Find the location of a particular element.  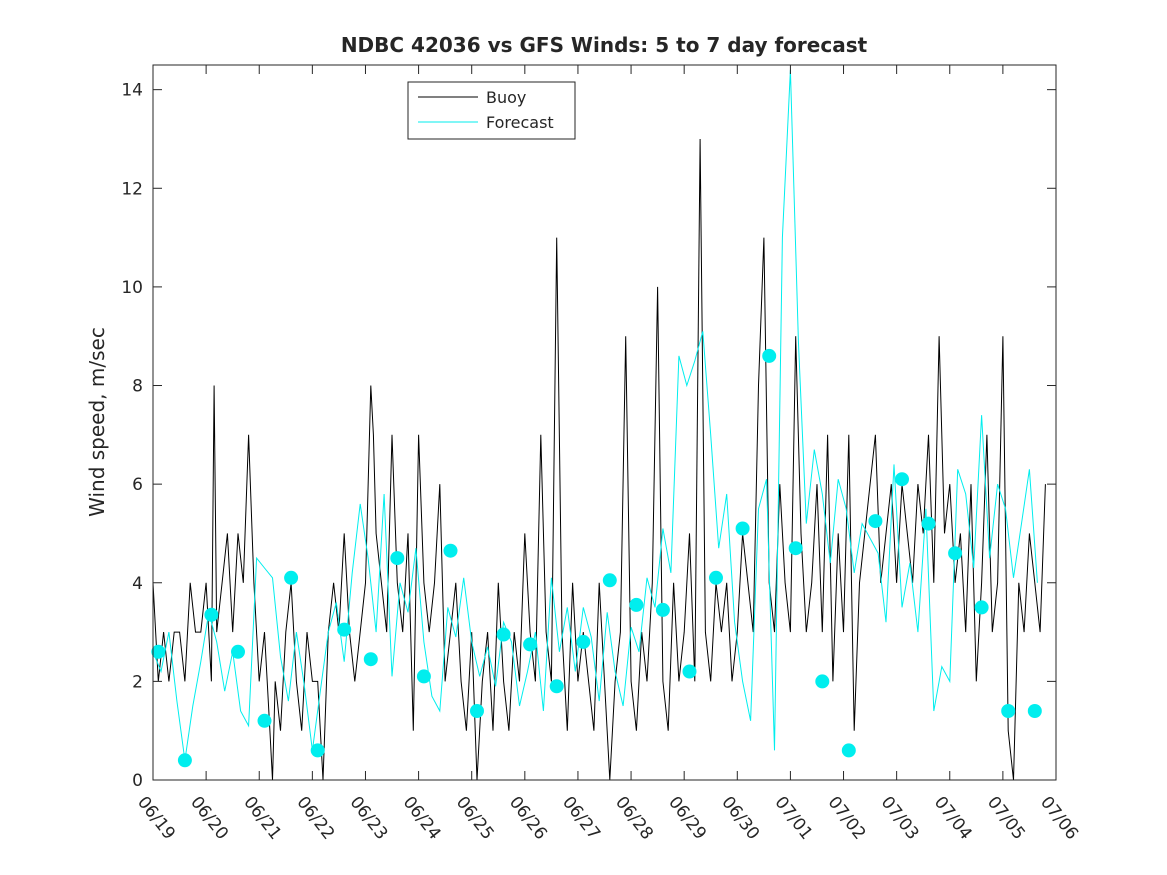

x-tick-label: 07/02 is located at coordinates (847, 818).